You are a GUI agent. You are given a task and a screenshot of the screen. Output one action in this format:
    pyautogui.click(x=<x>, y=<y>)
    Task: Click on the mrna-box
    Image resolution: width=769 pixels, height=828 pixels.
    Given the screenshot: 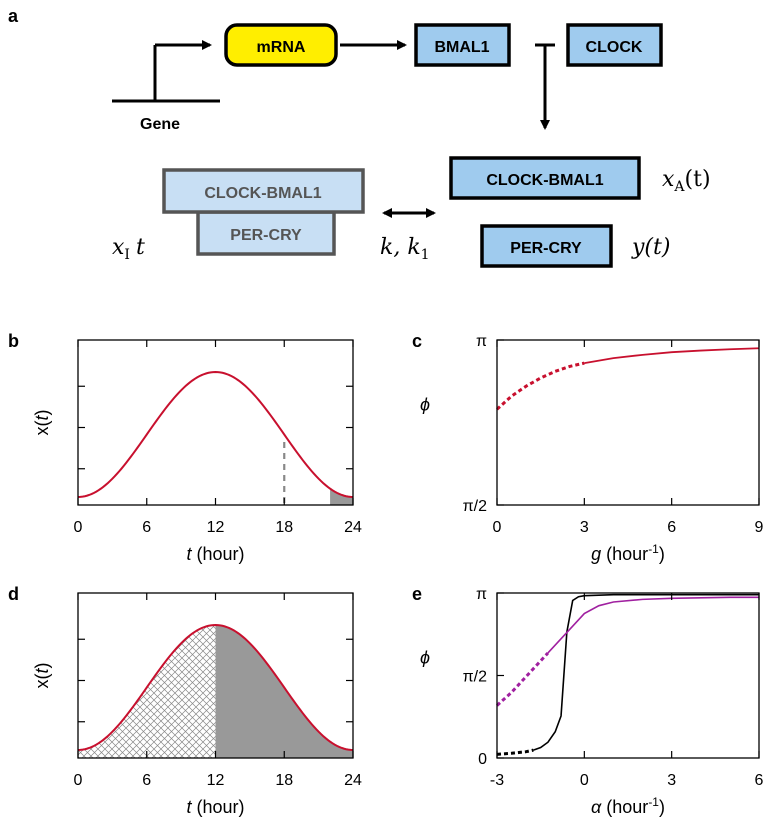 What is the action you would take?
    pyautogui.click(x=281, y=45)
    